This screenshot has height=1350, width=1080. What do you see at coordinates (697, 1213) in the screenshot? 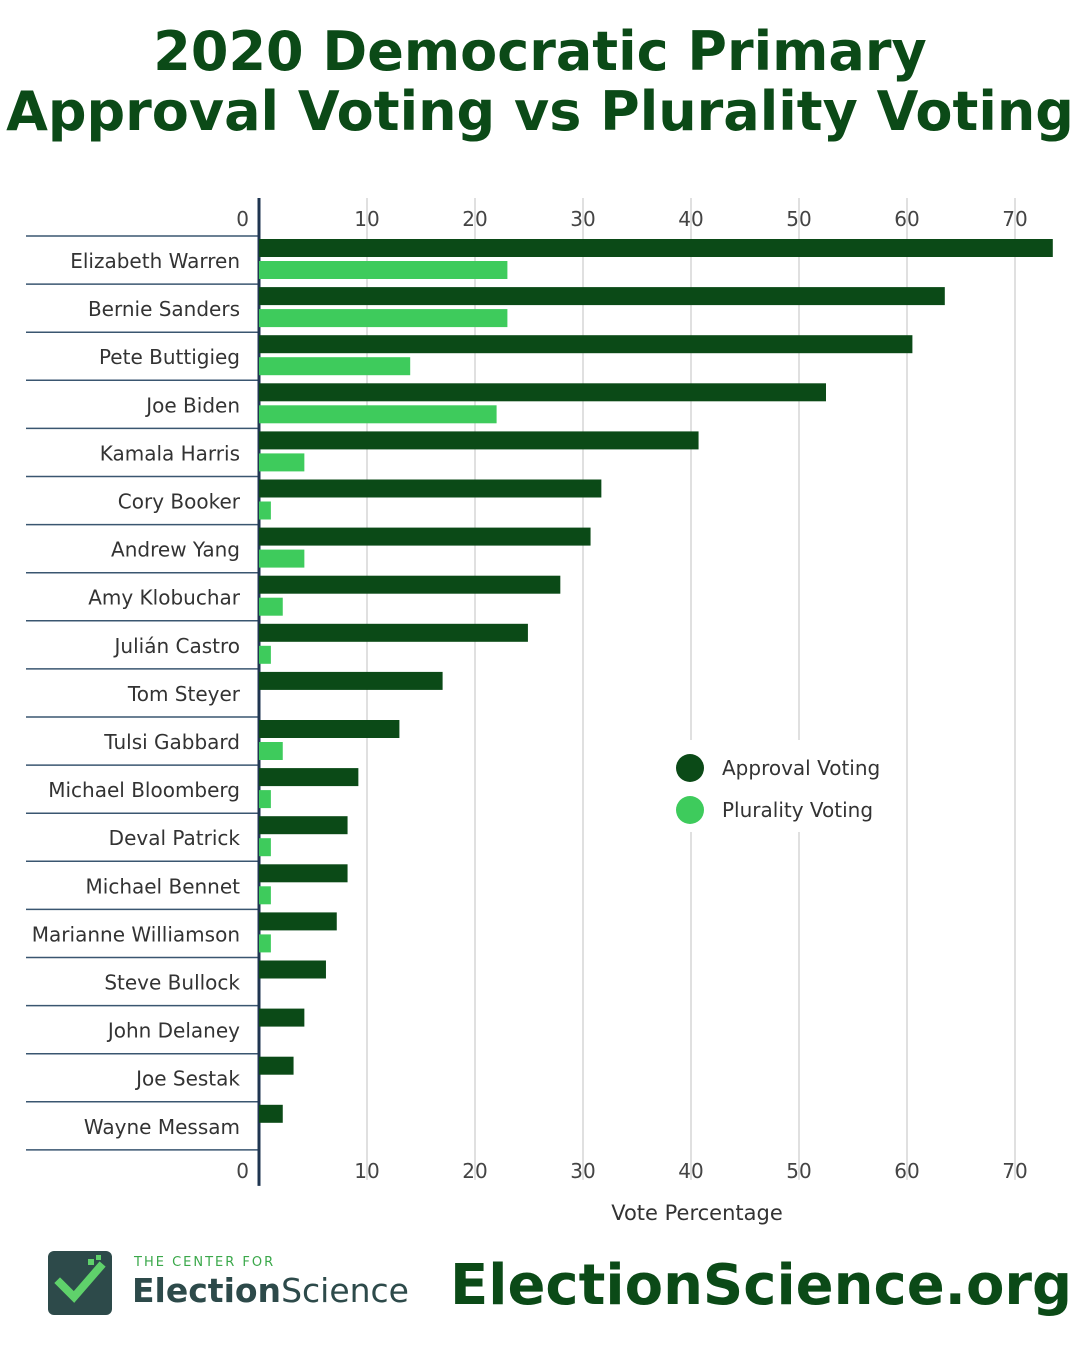
I see `x-axis-label: Vote Percentage` at bounding box center [697, 1213].